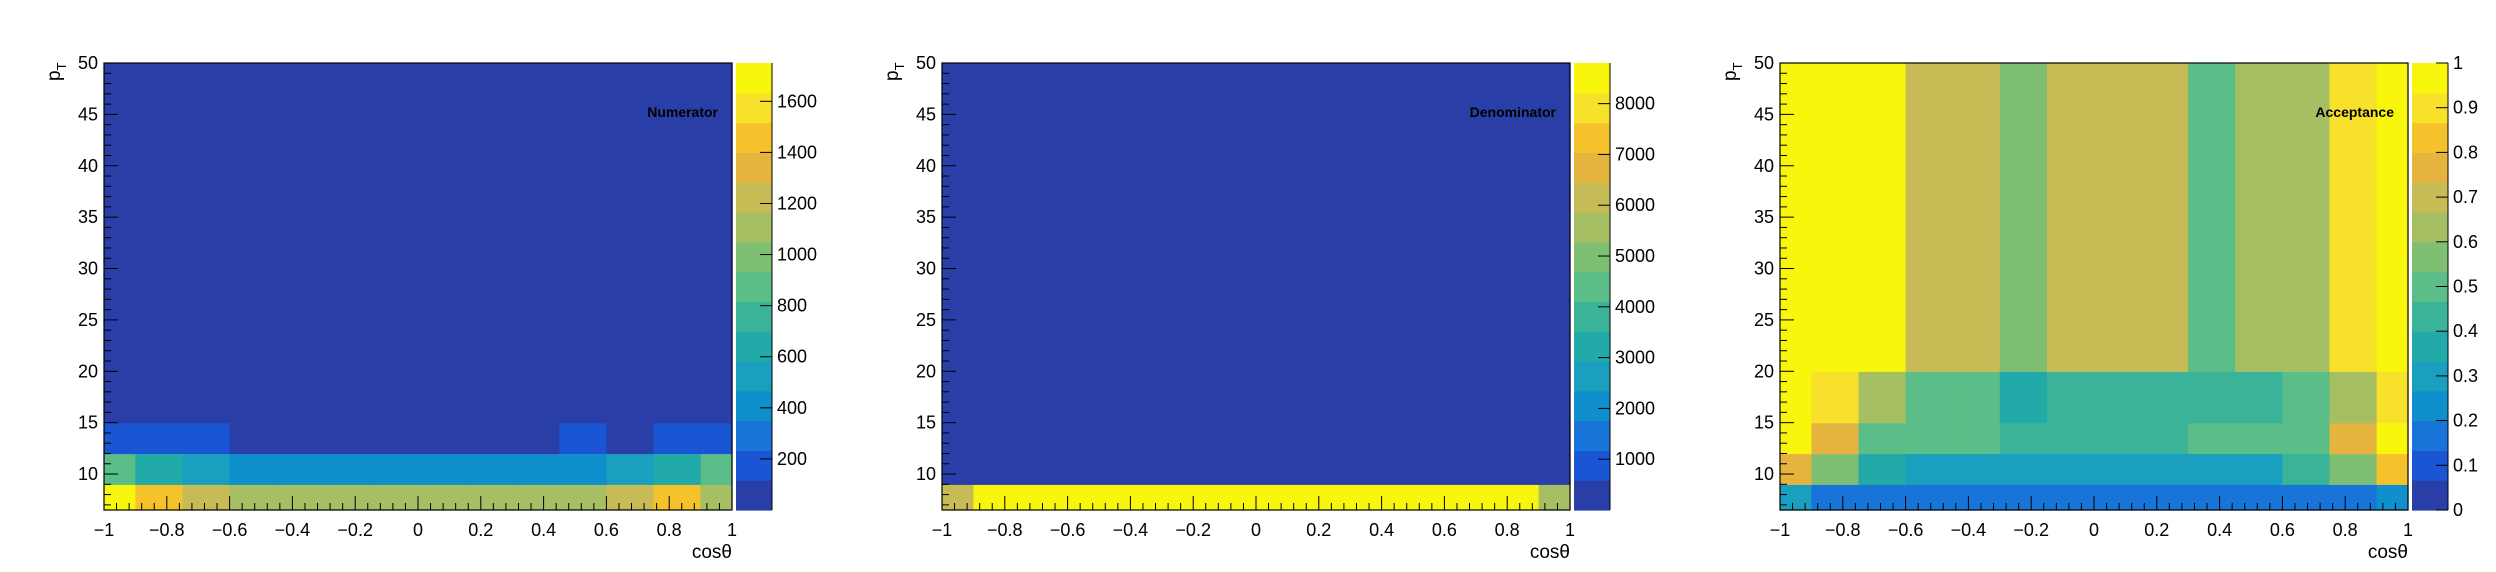 The width and height of the screenshot is (2496, 572). Describe the element at coordinates (926, 114) in the screenshot. I see `y-tick-label: 45` at that location.